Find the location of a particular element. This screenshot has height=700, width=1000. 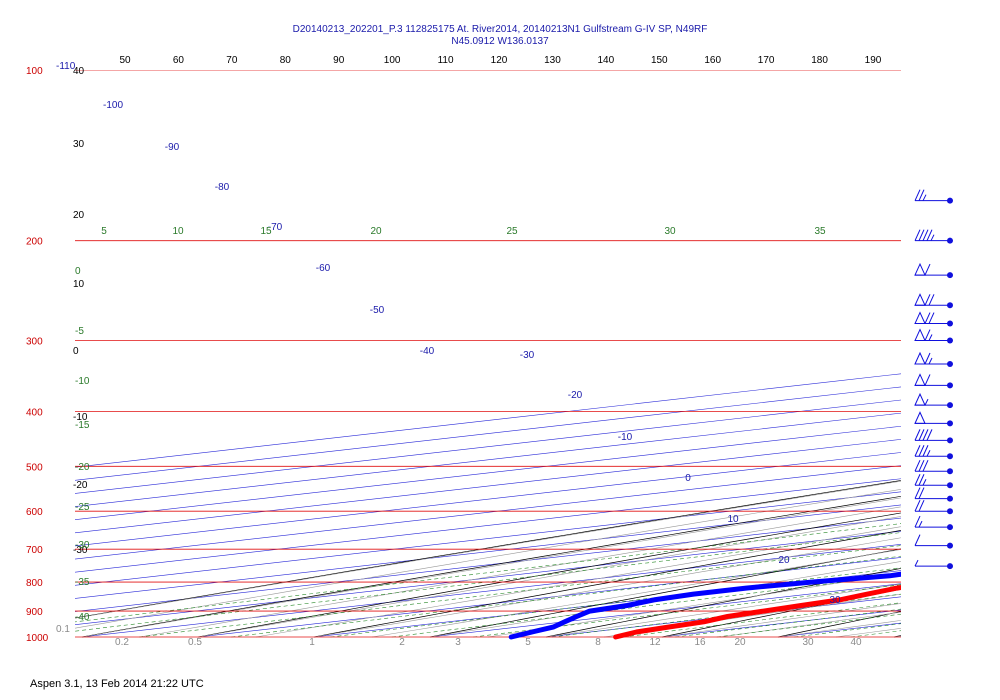

temperature-line is located at coordinates (757, 612).